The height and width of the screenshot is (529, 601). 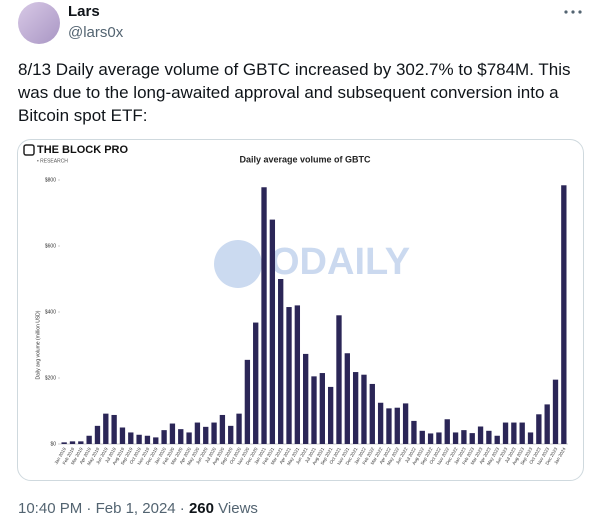 I want to click on y-tick-label: $800, so click(x=50, y=180).